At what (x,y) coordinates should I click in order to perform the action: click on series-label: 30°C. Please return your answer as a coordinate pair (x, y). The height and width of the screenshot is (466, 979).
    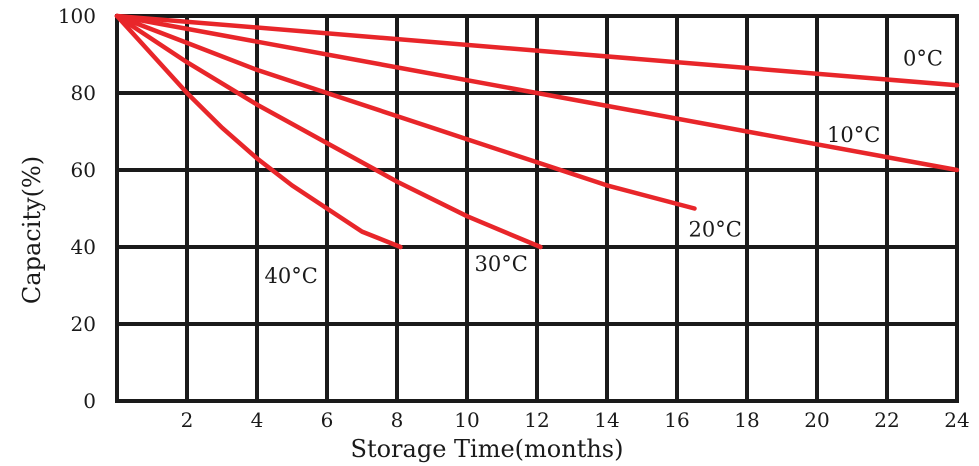
    Looking at the image, I should click on (501, 264).